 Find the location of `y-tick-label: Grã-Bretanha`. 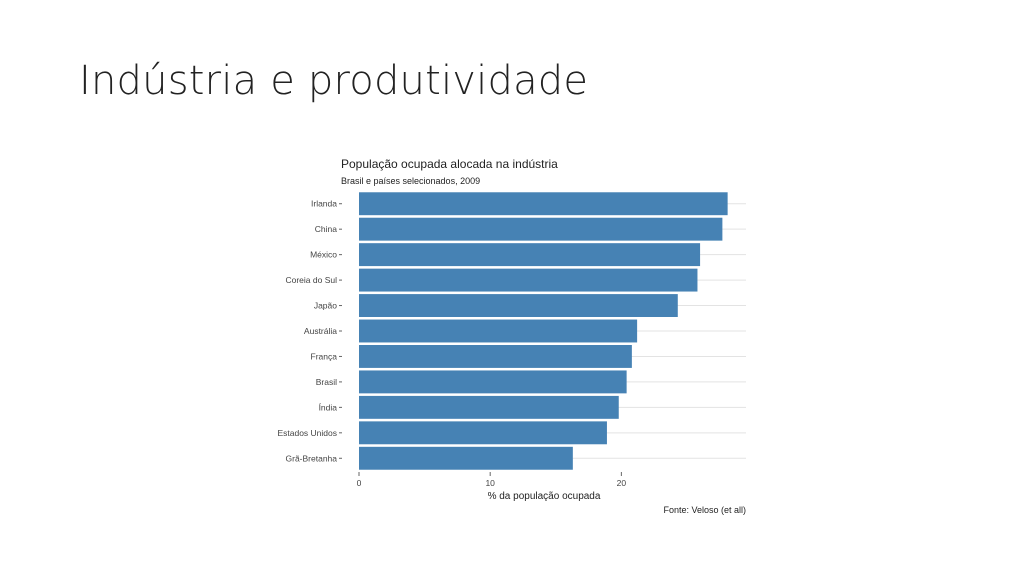

y-tick-label: Grã-Bretanha is located at coordinates (312, 458).